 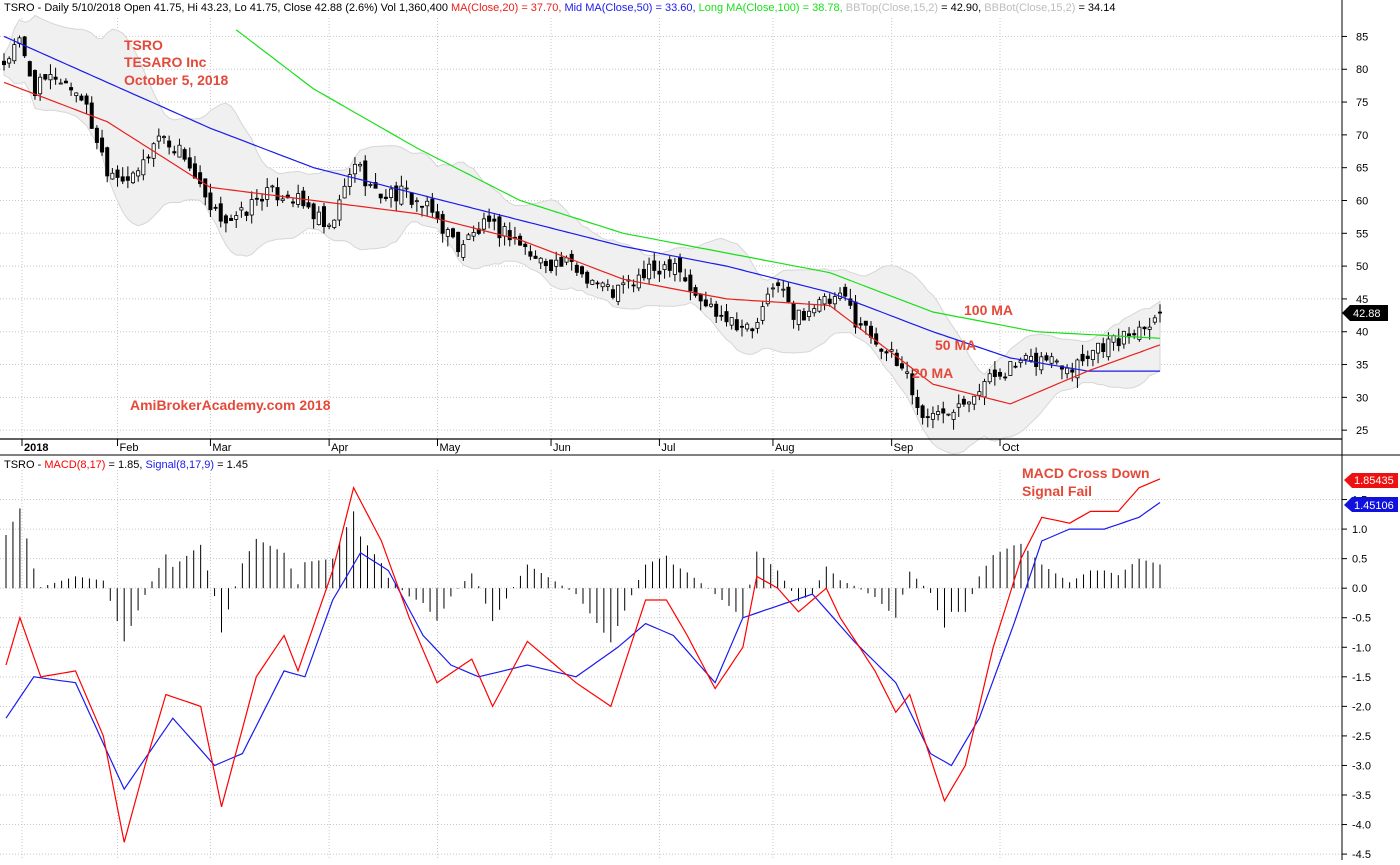 I want to click on month-label: Jun, so click(x=562, y=448).